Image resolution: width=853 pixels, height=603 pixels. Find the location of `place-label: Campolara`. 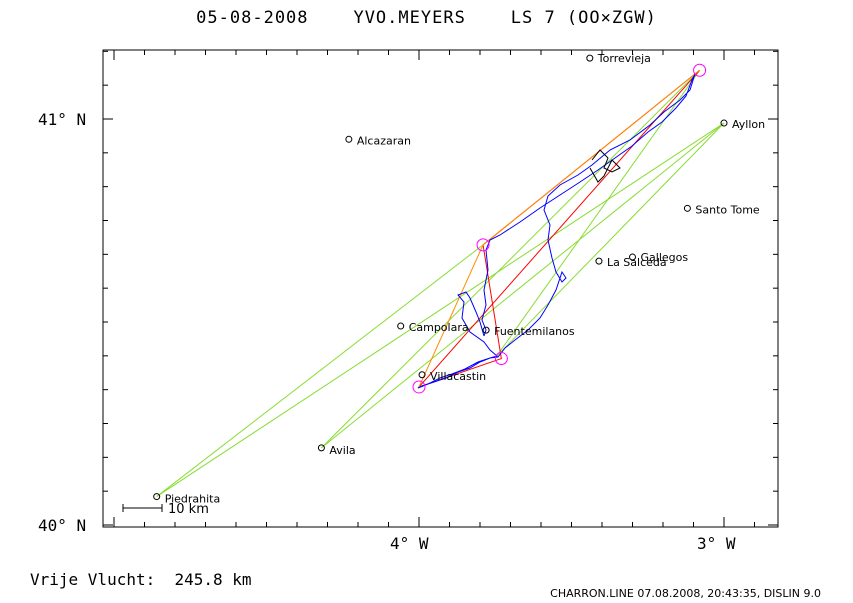

place-label: Campolara is located at coordinates (439, 327).